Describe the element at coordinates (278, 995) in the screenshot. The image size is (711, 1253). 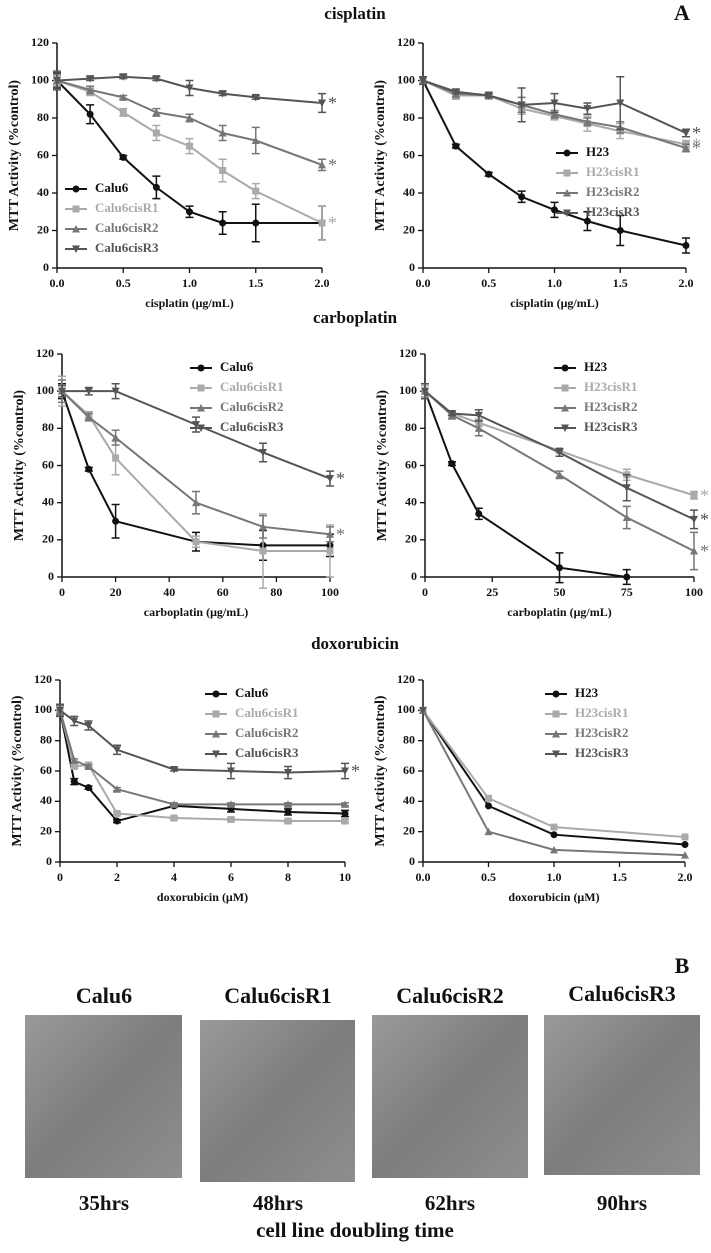
I see `cell-name: Calu6cisR1` at that location.